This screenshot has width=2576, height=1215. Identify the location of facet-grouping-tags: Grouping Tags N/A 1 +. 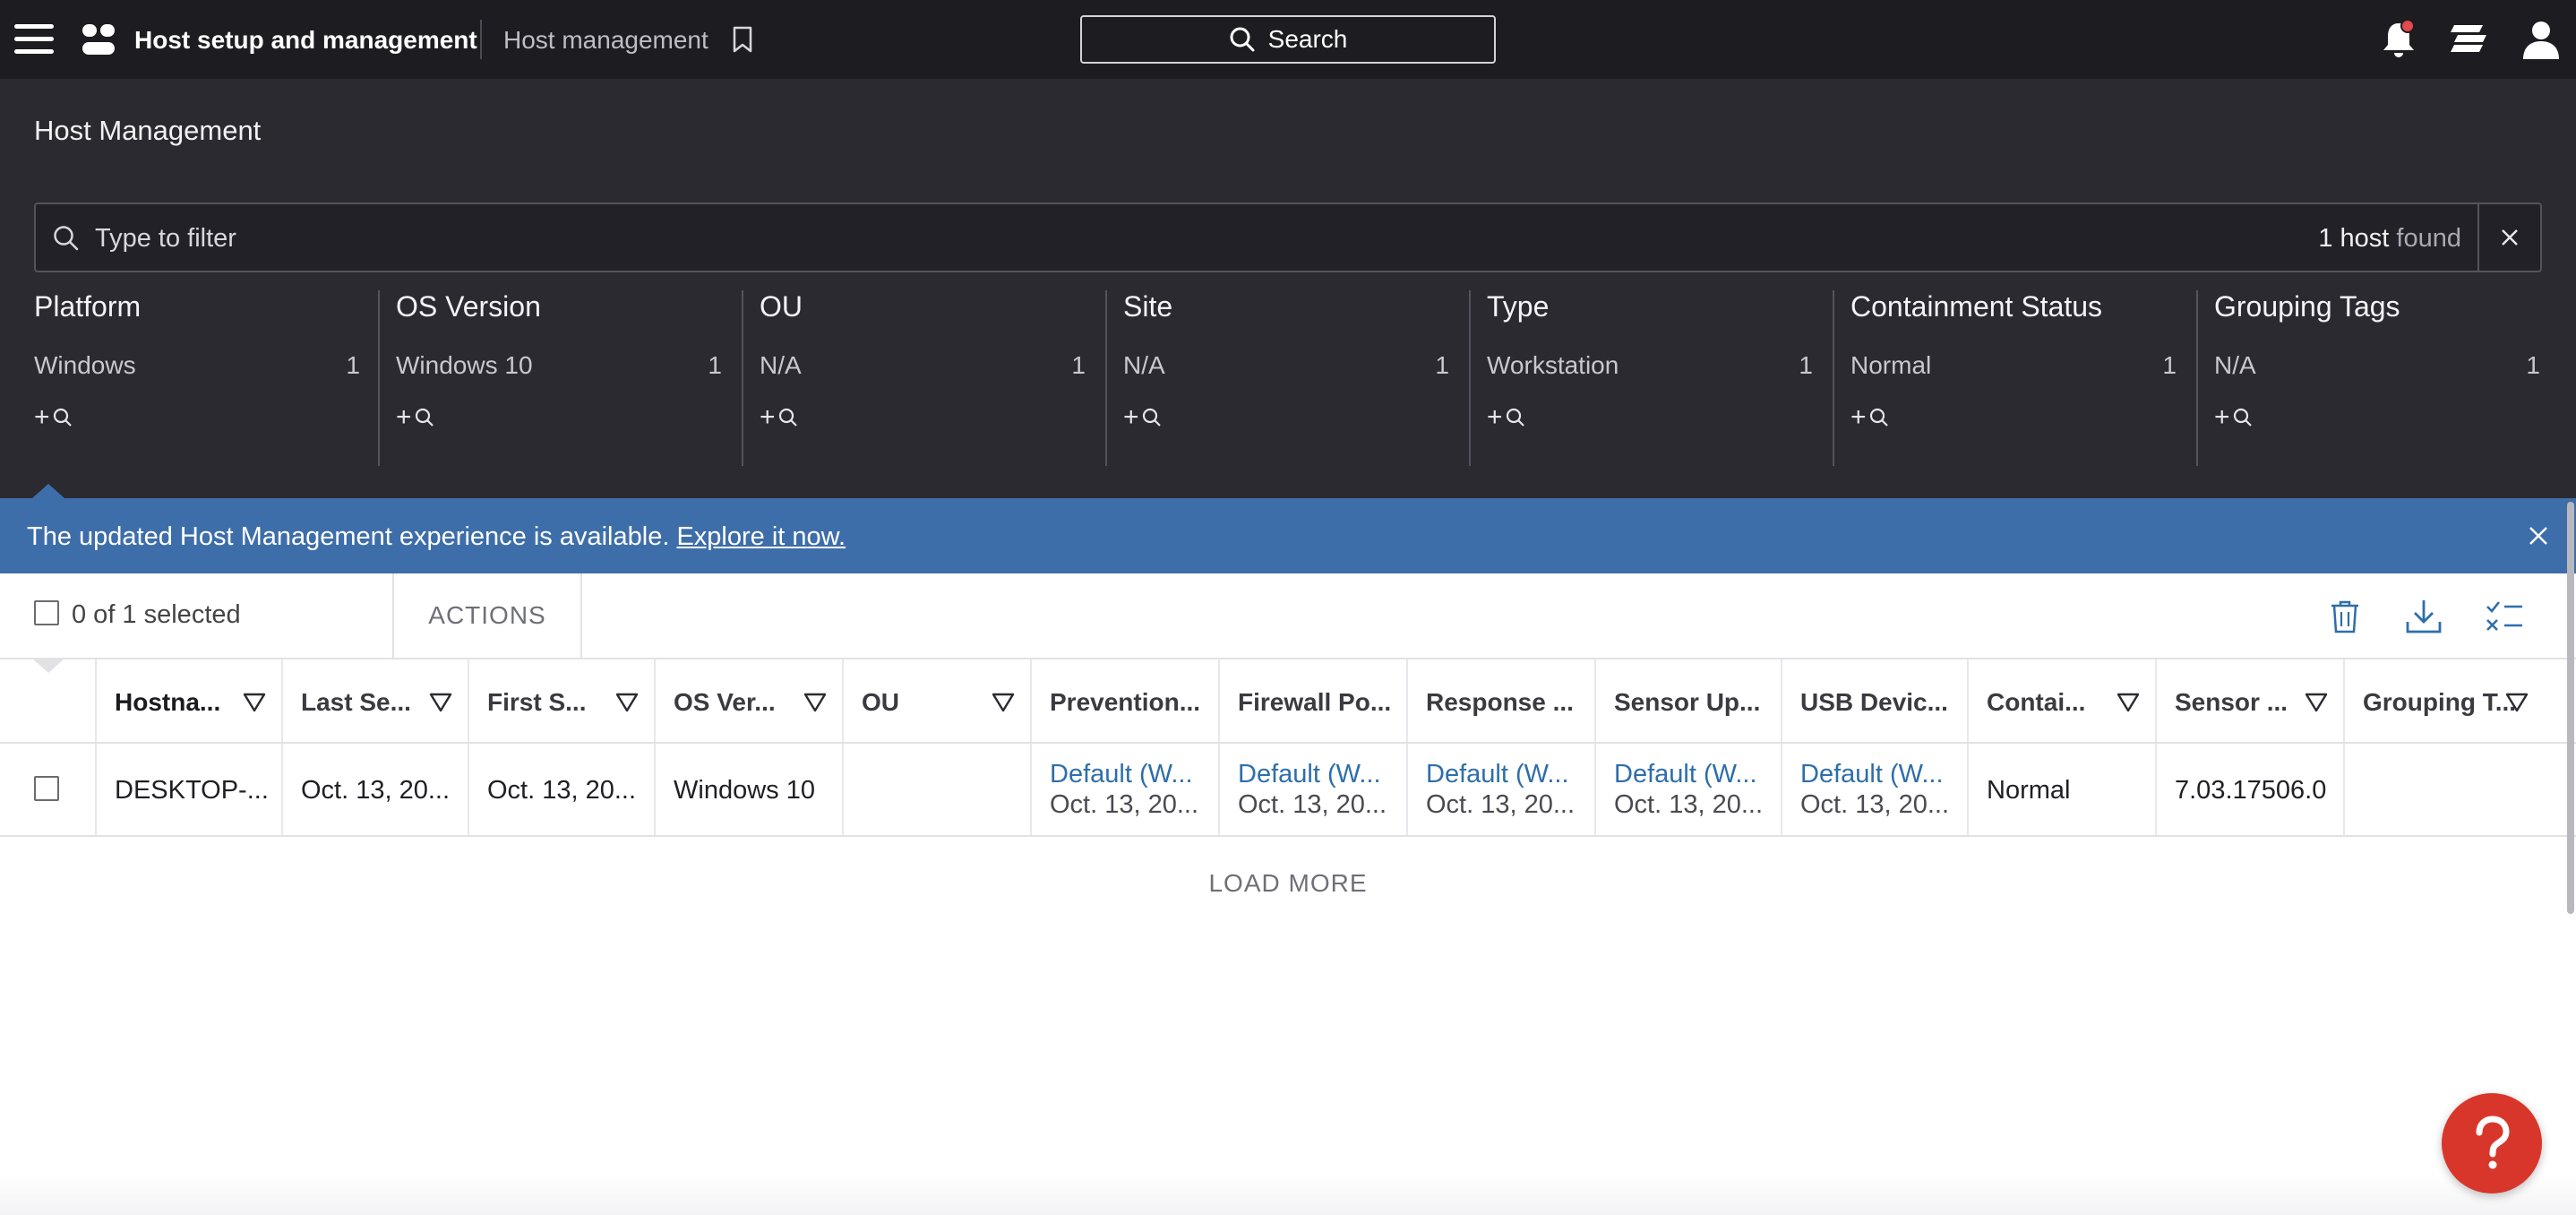
(2377, 378).